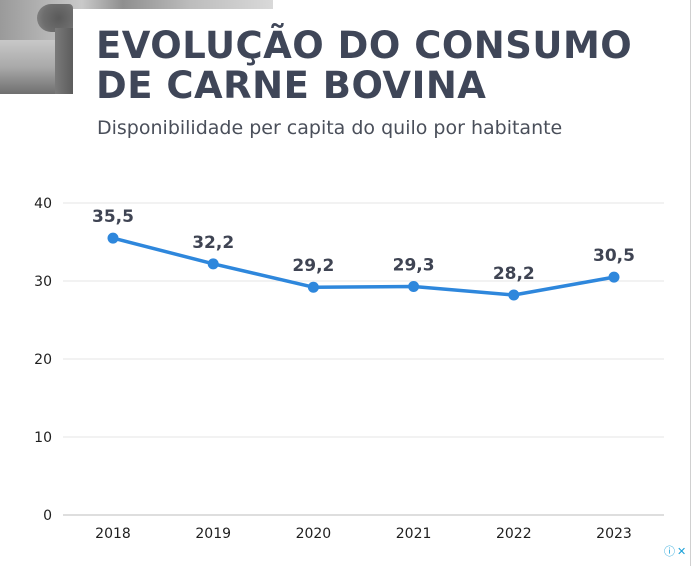 Image resolution: width=693 pixels, height=566 pixels. What do you see at coordinates (682, 551) in the screenshot?
I see `close-icon: ✕` at bounding box center [682, 551].